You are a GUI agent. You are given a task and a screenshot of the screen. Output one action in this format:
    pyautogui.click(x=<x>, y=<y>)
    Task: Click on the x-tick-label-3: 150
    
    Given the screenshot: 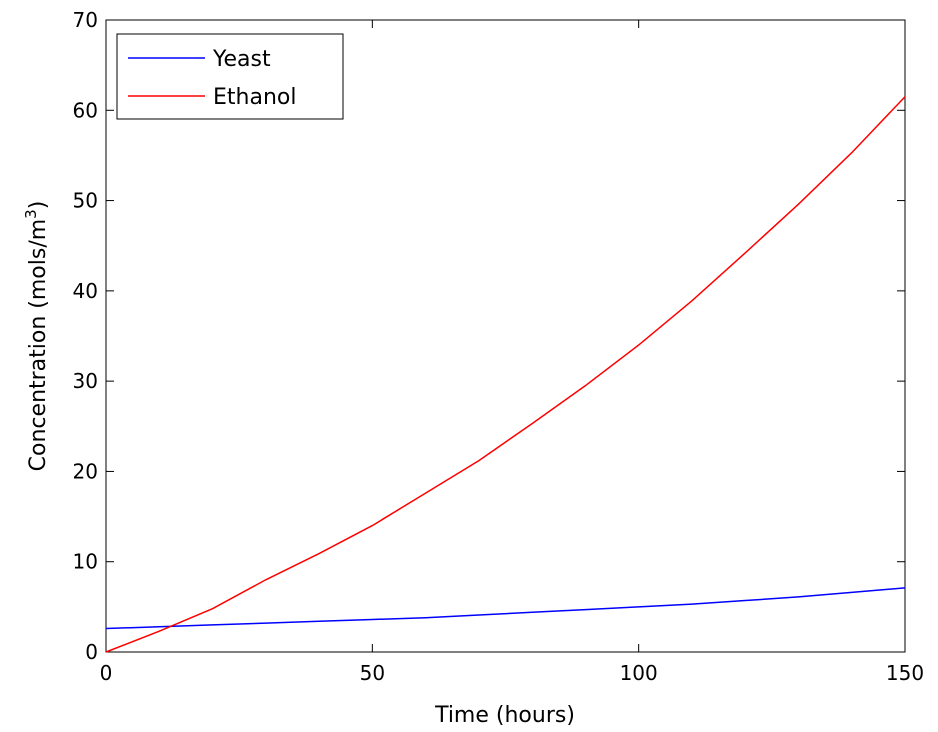 What is the action you would take?
    pyautogui.click(x=905, y=673)
    